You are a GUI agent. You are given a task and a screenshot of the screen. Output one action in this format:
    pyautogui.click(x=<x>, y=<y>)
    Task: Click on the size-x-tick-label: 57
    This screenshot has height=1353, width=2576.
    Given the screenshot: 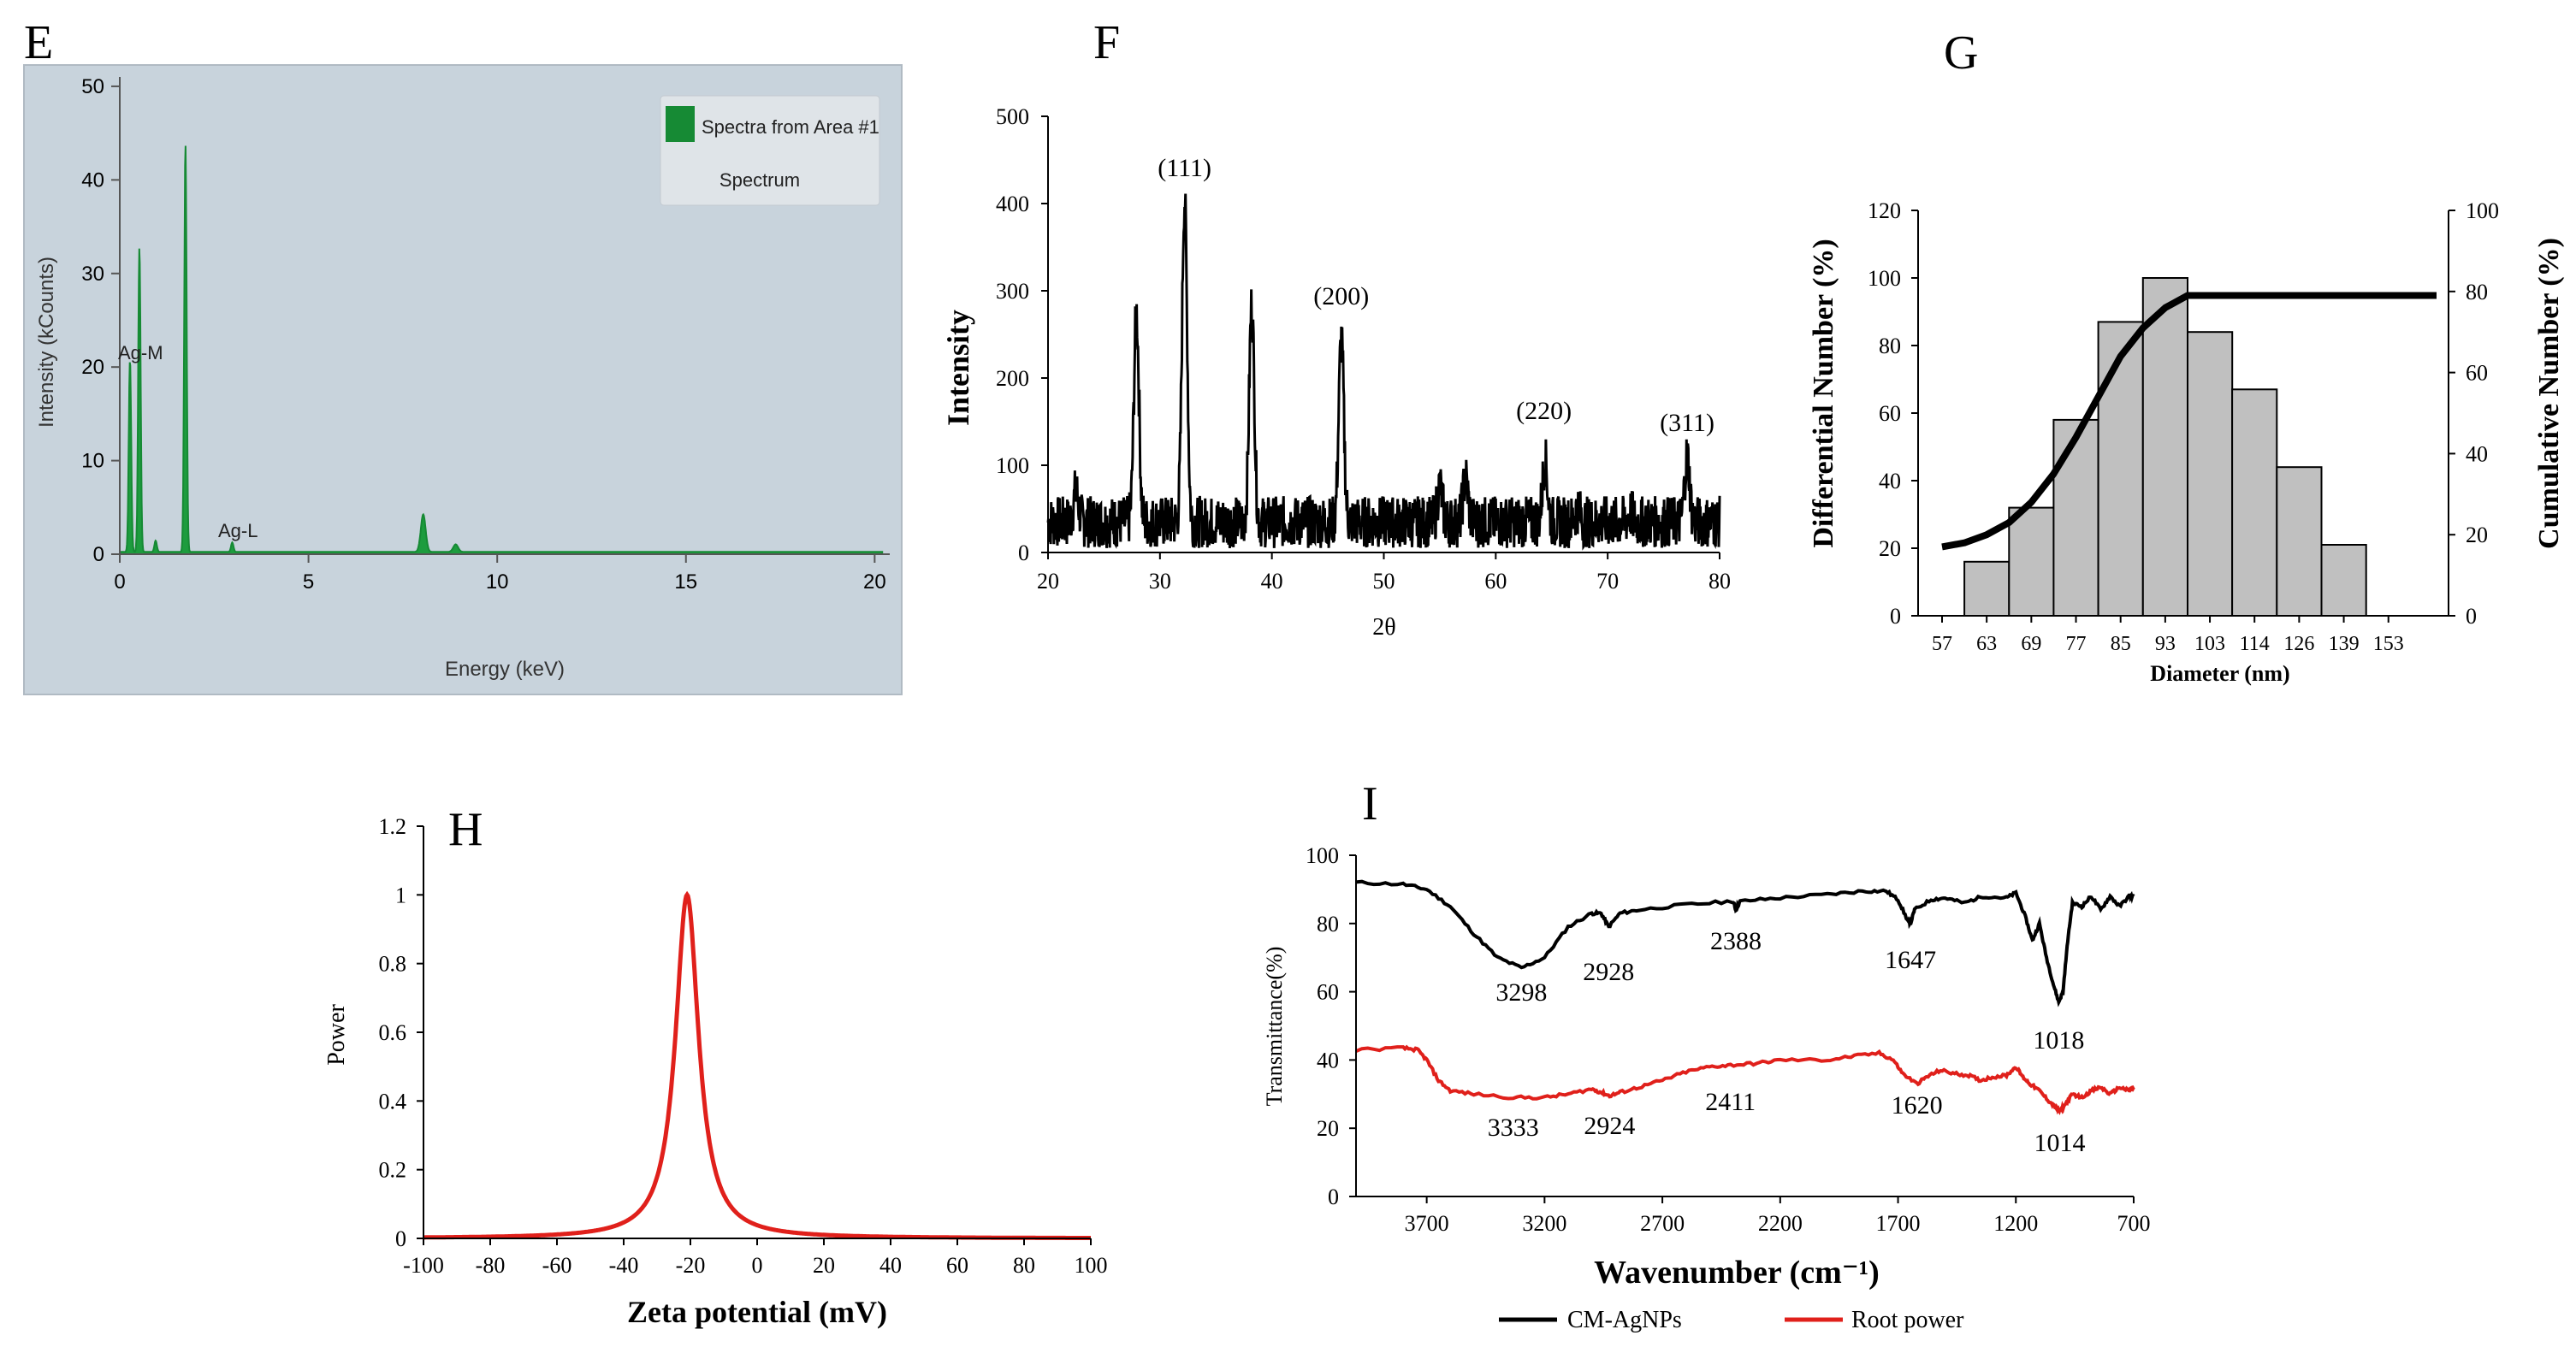 What is the action you would take?
    pyautogui.click(x=1942, y=644)
    